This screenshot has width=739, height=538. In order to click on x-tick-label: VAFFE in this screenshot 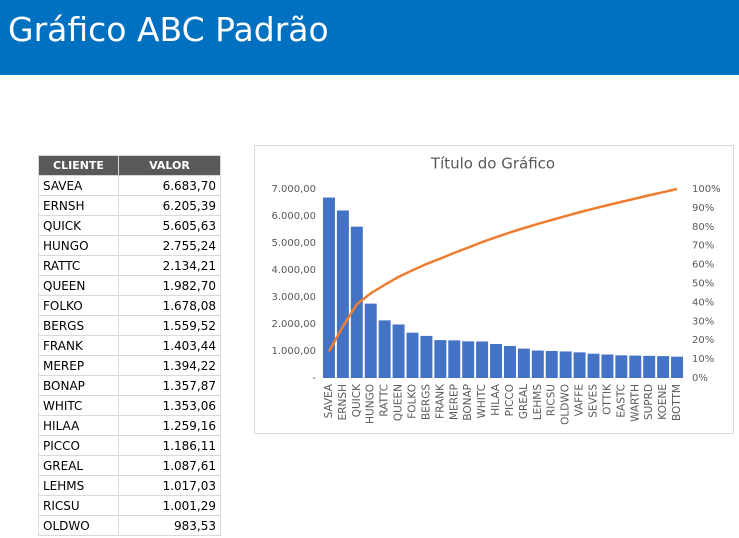, I will do `click(580, 400)`.